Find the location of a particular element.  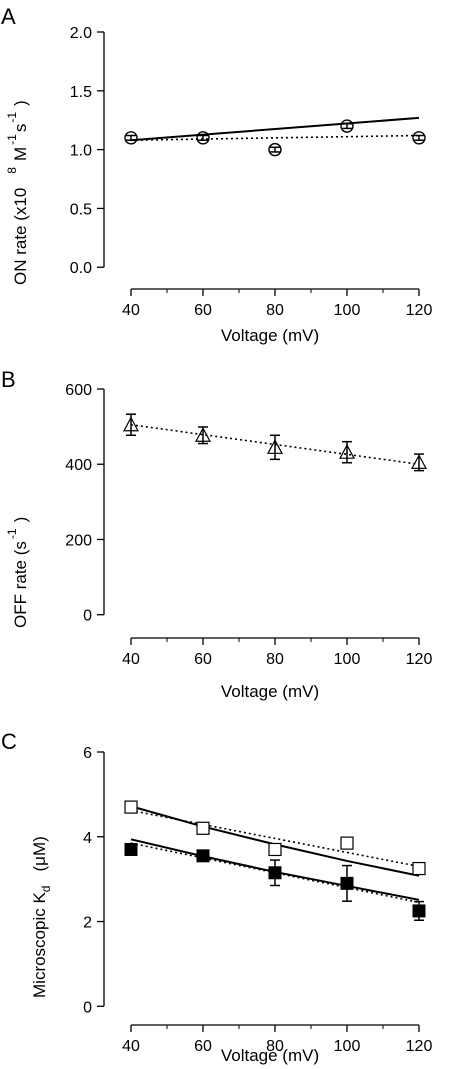

panel-a-y-tick-label: 0.0 is located at coordinates (81, 268).